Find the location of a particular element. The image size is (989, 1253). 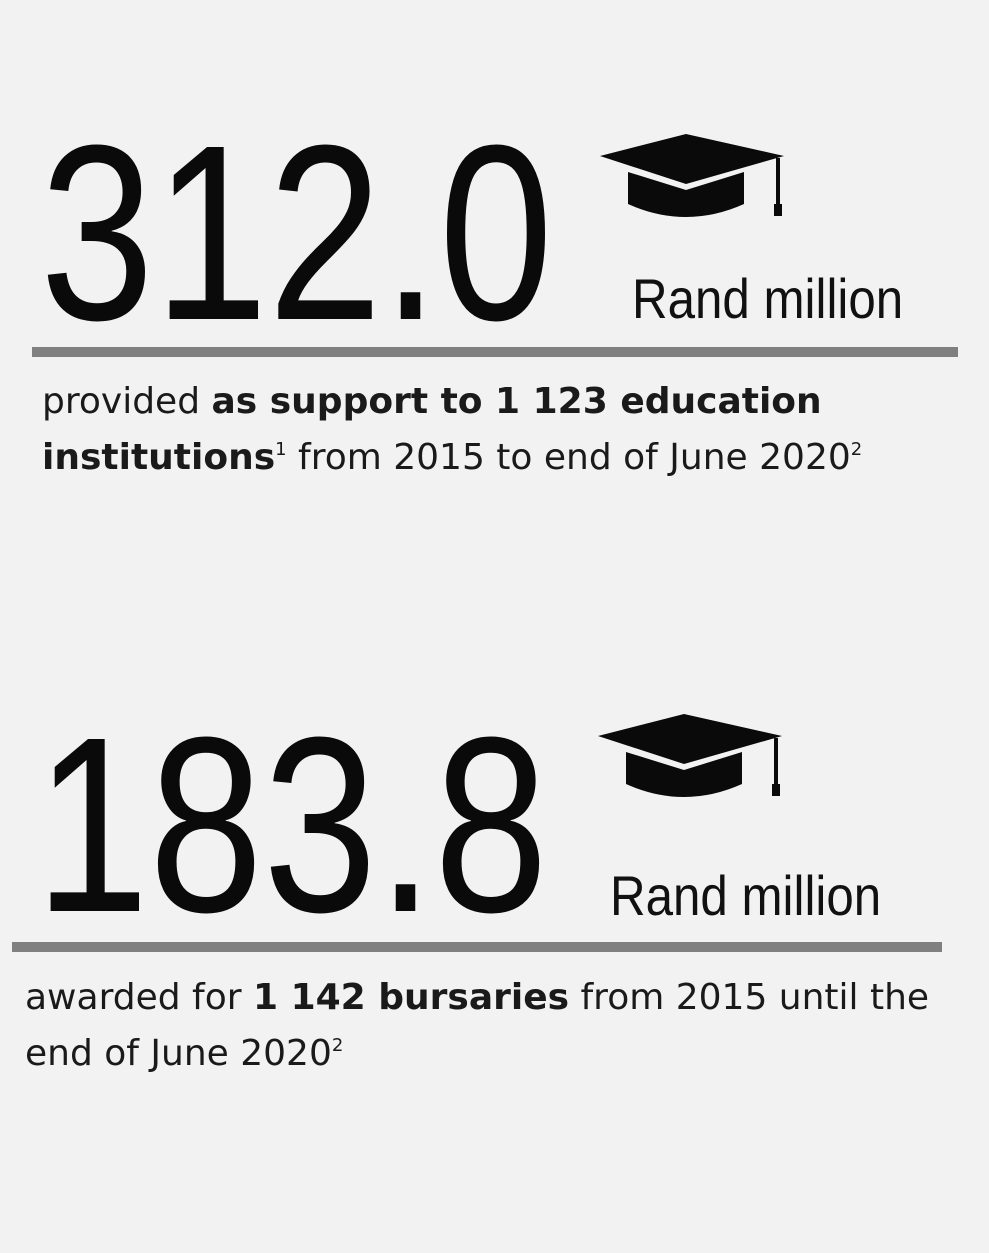

stat-value: 312.0 is located at coordinates (297, 232).